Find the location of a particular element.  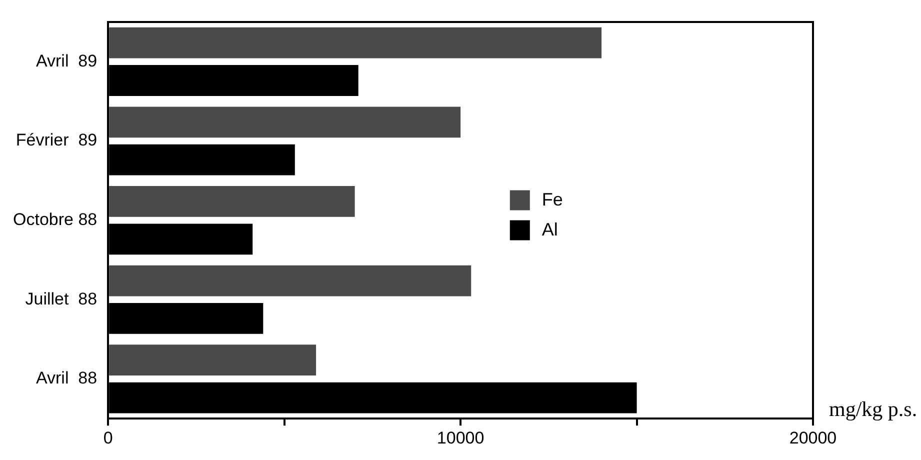

x-tick-label: 10000 is located at coordinates (460, 438).